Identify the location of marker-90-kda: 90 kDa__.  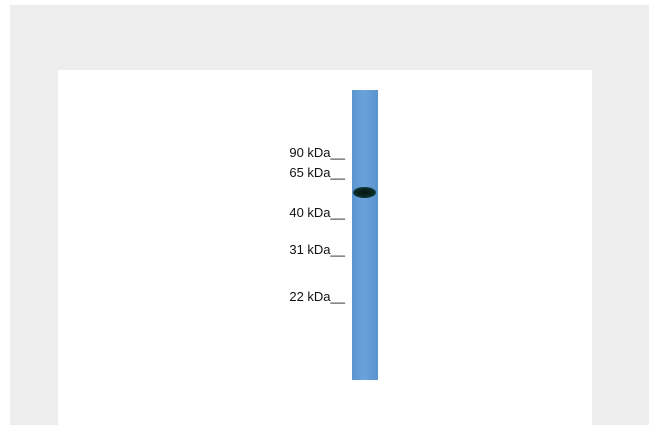
(317, 152).